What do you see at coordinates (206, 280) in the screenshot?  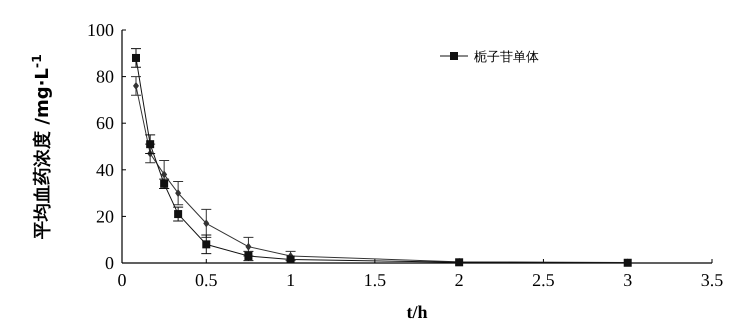 I see `x-tick-label: 0.5` at bounding box center [206, 280].